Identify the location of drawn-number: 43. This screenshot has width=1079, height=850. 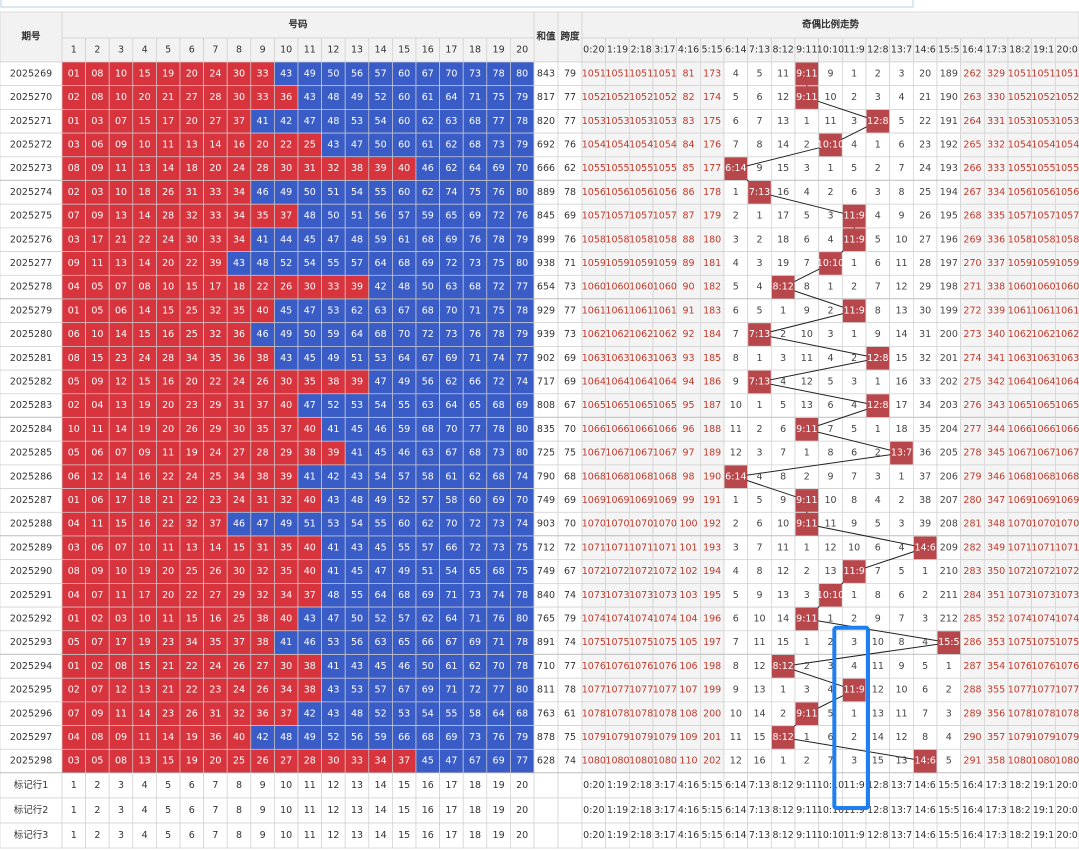
(357, 666).